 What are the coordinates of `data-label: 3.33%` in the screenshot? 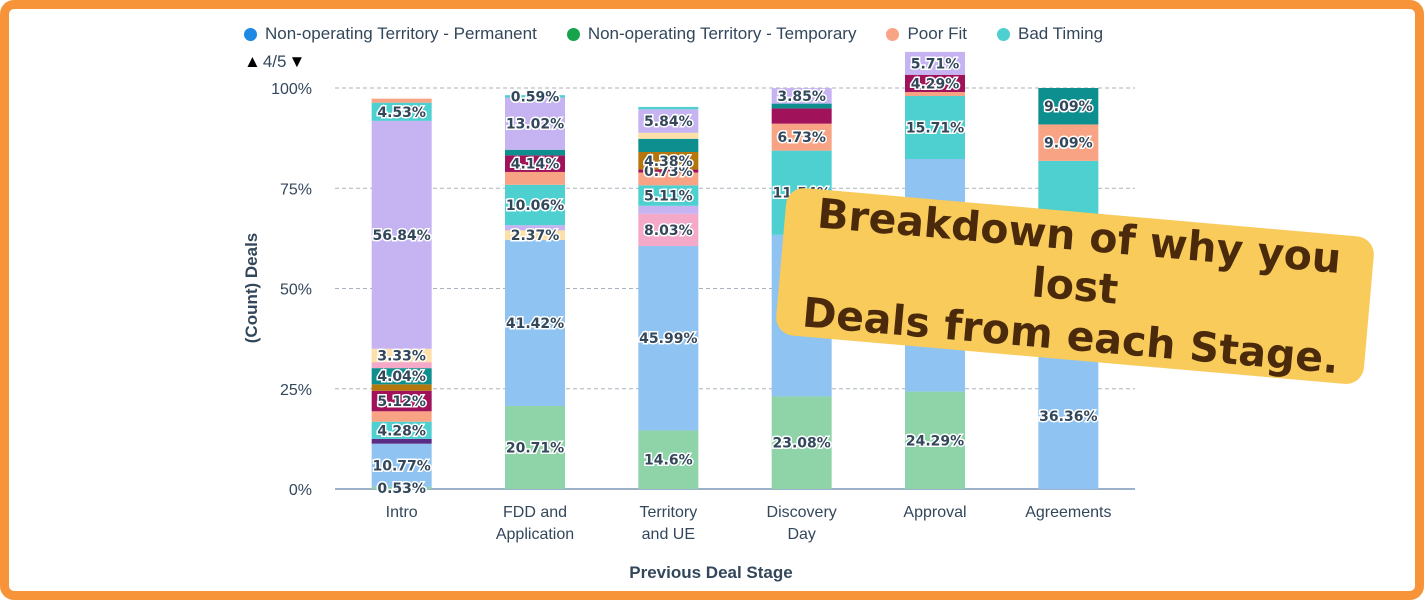 It's located at (401, 356).